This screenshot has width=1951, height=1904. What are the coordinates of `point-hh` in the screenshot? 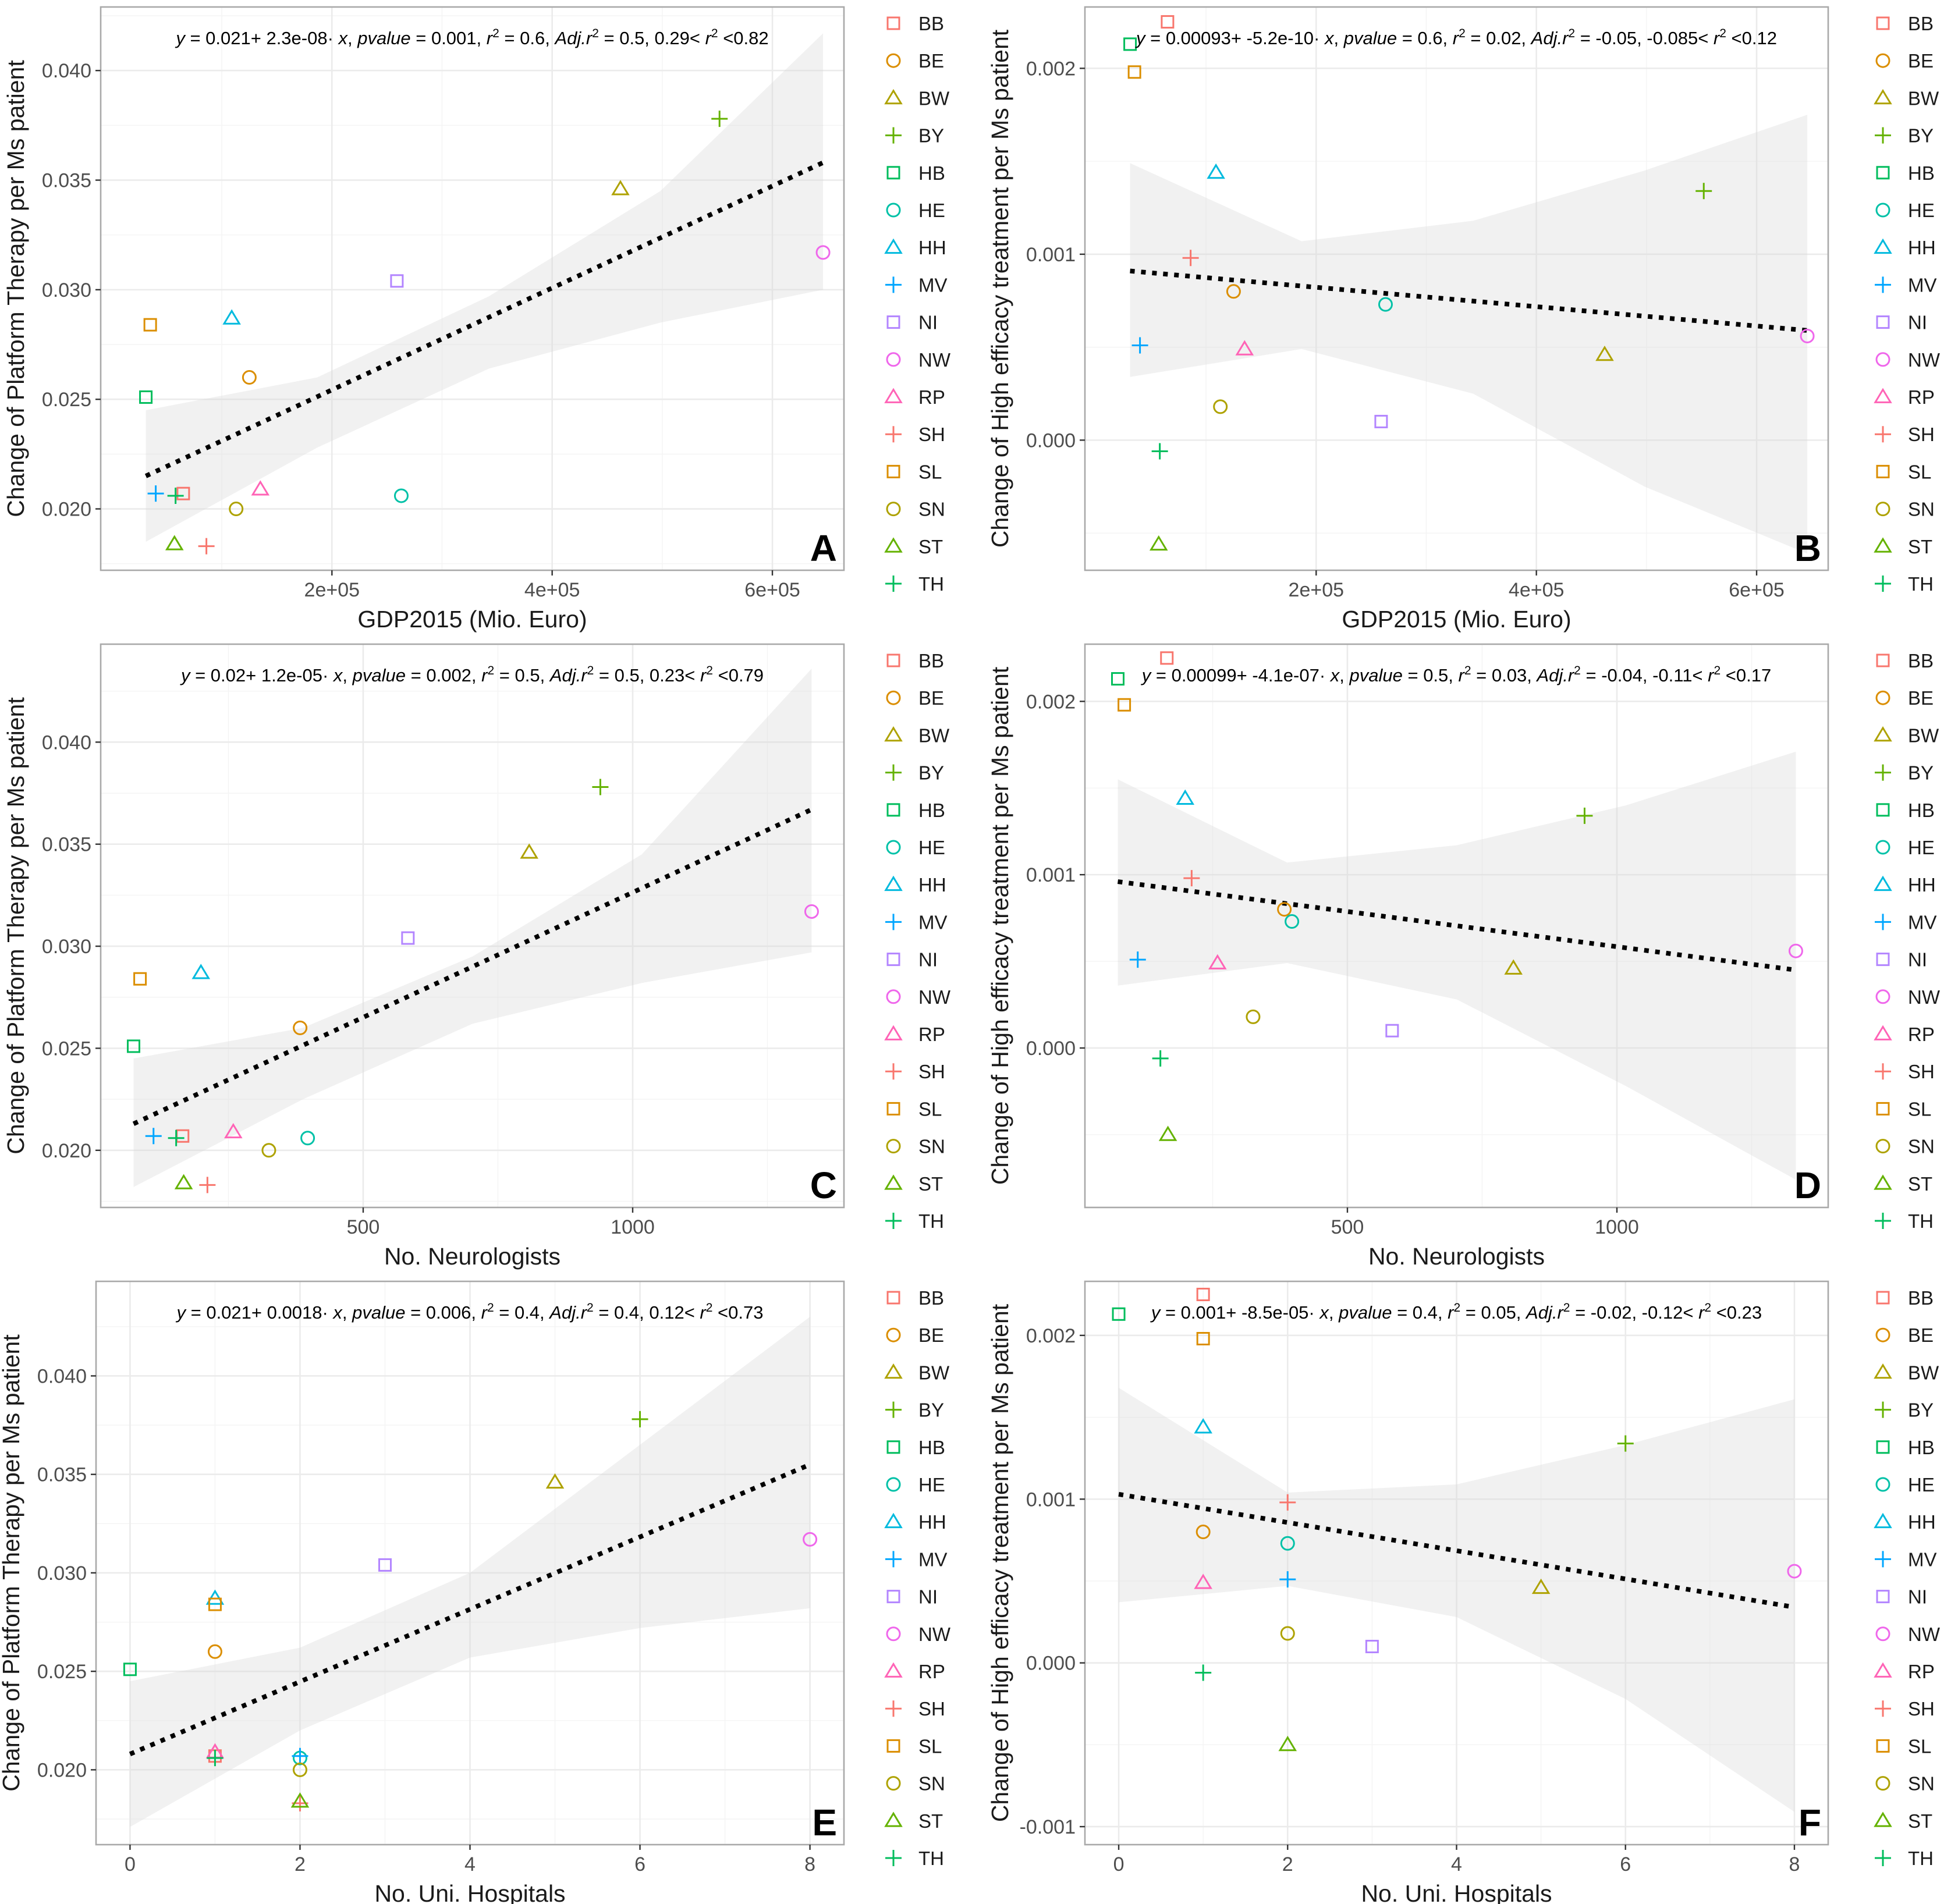 It's located at (1185, 797).